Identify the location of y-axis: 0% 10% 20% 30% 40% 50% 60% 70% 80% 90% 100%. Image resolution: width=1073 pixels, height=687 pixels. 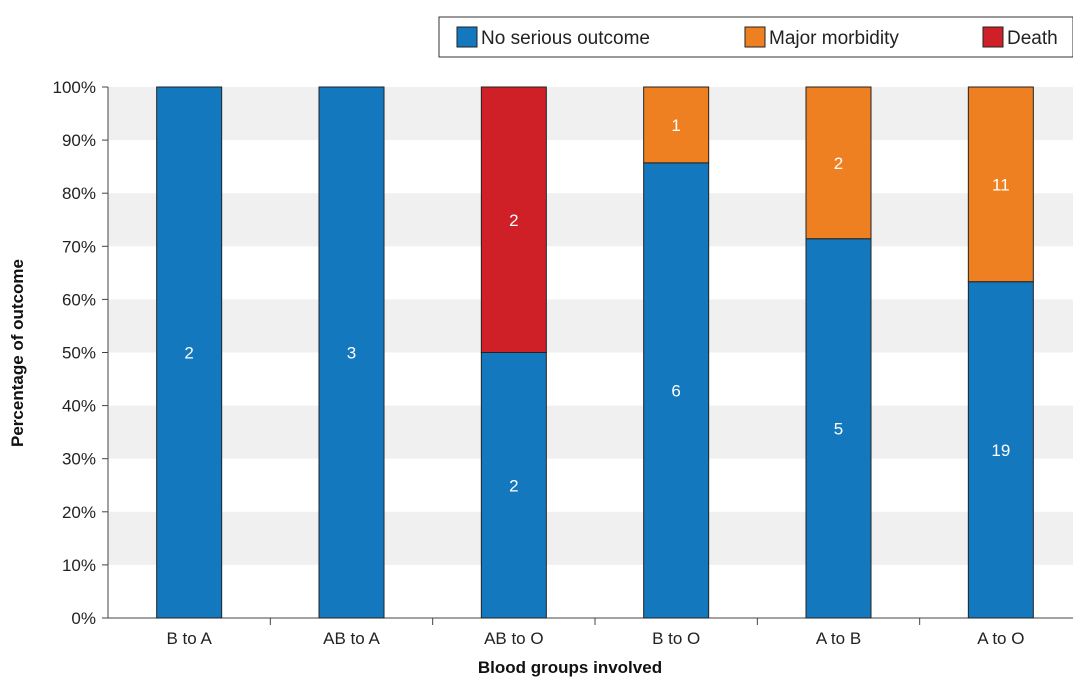
(81, 353).